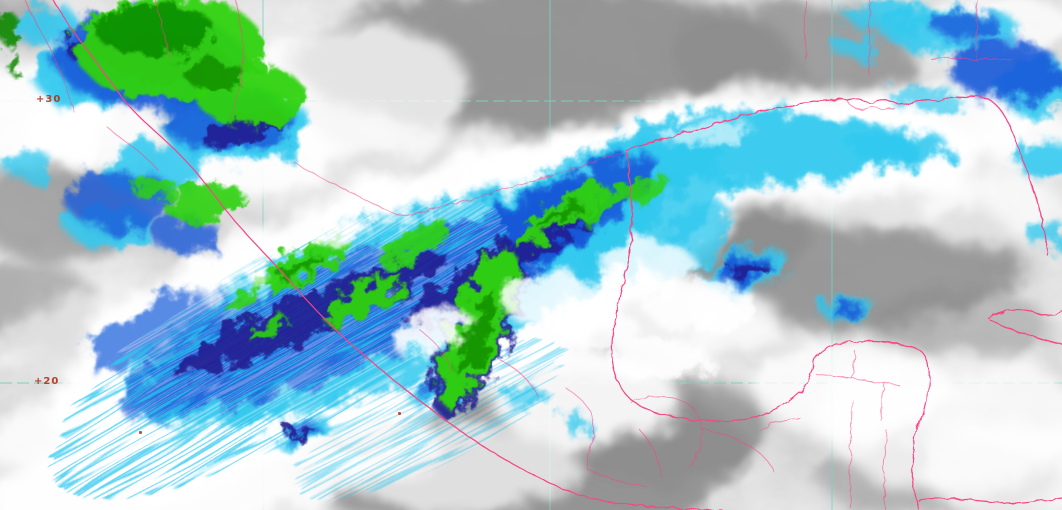  I want to click on belize-border, so click(885, 469).